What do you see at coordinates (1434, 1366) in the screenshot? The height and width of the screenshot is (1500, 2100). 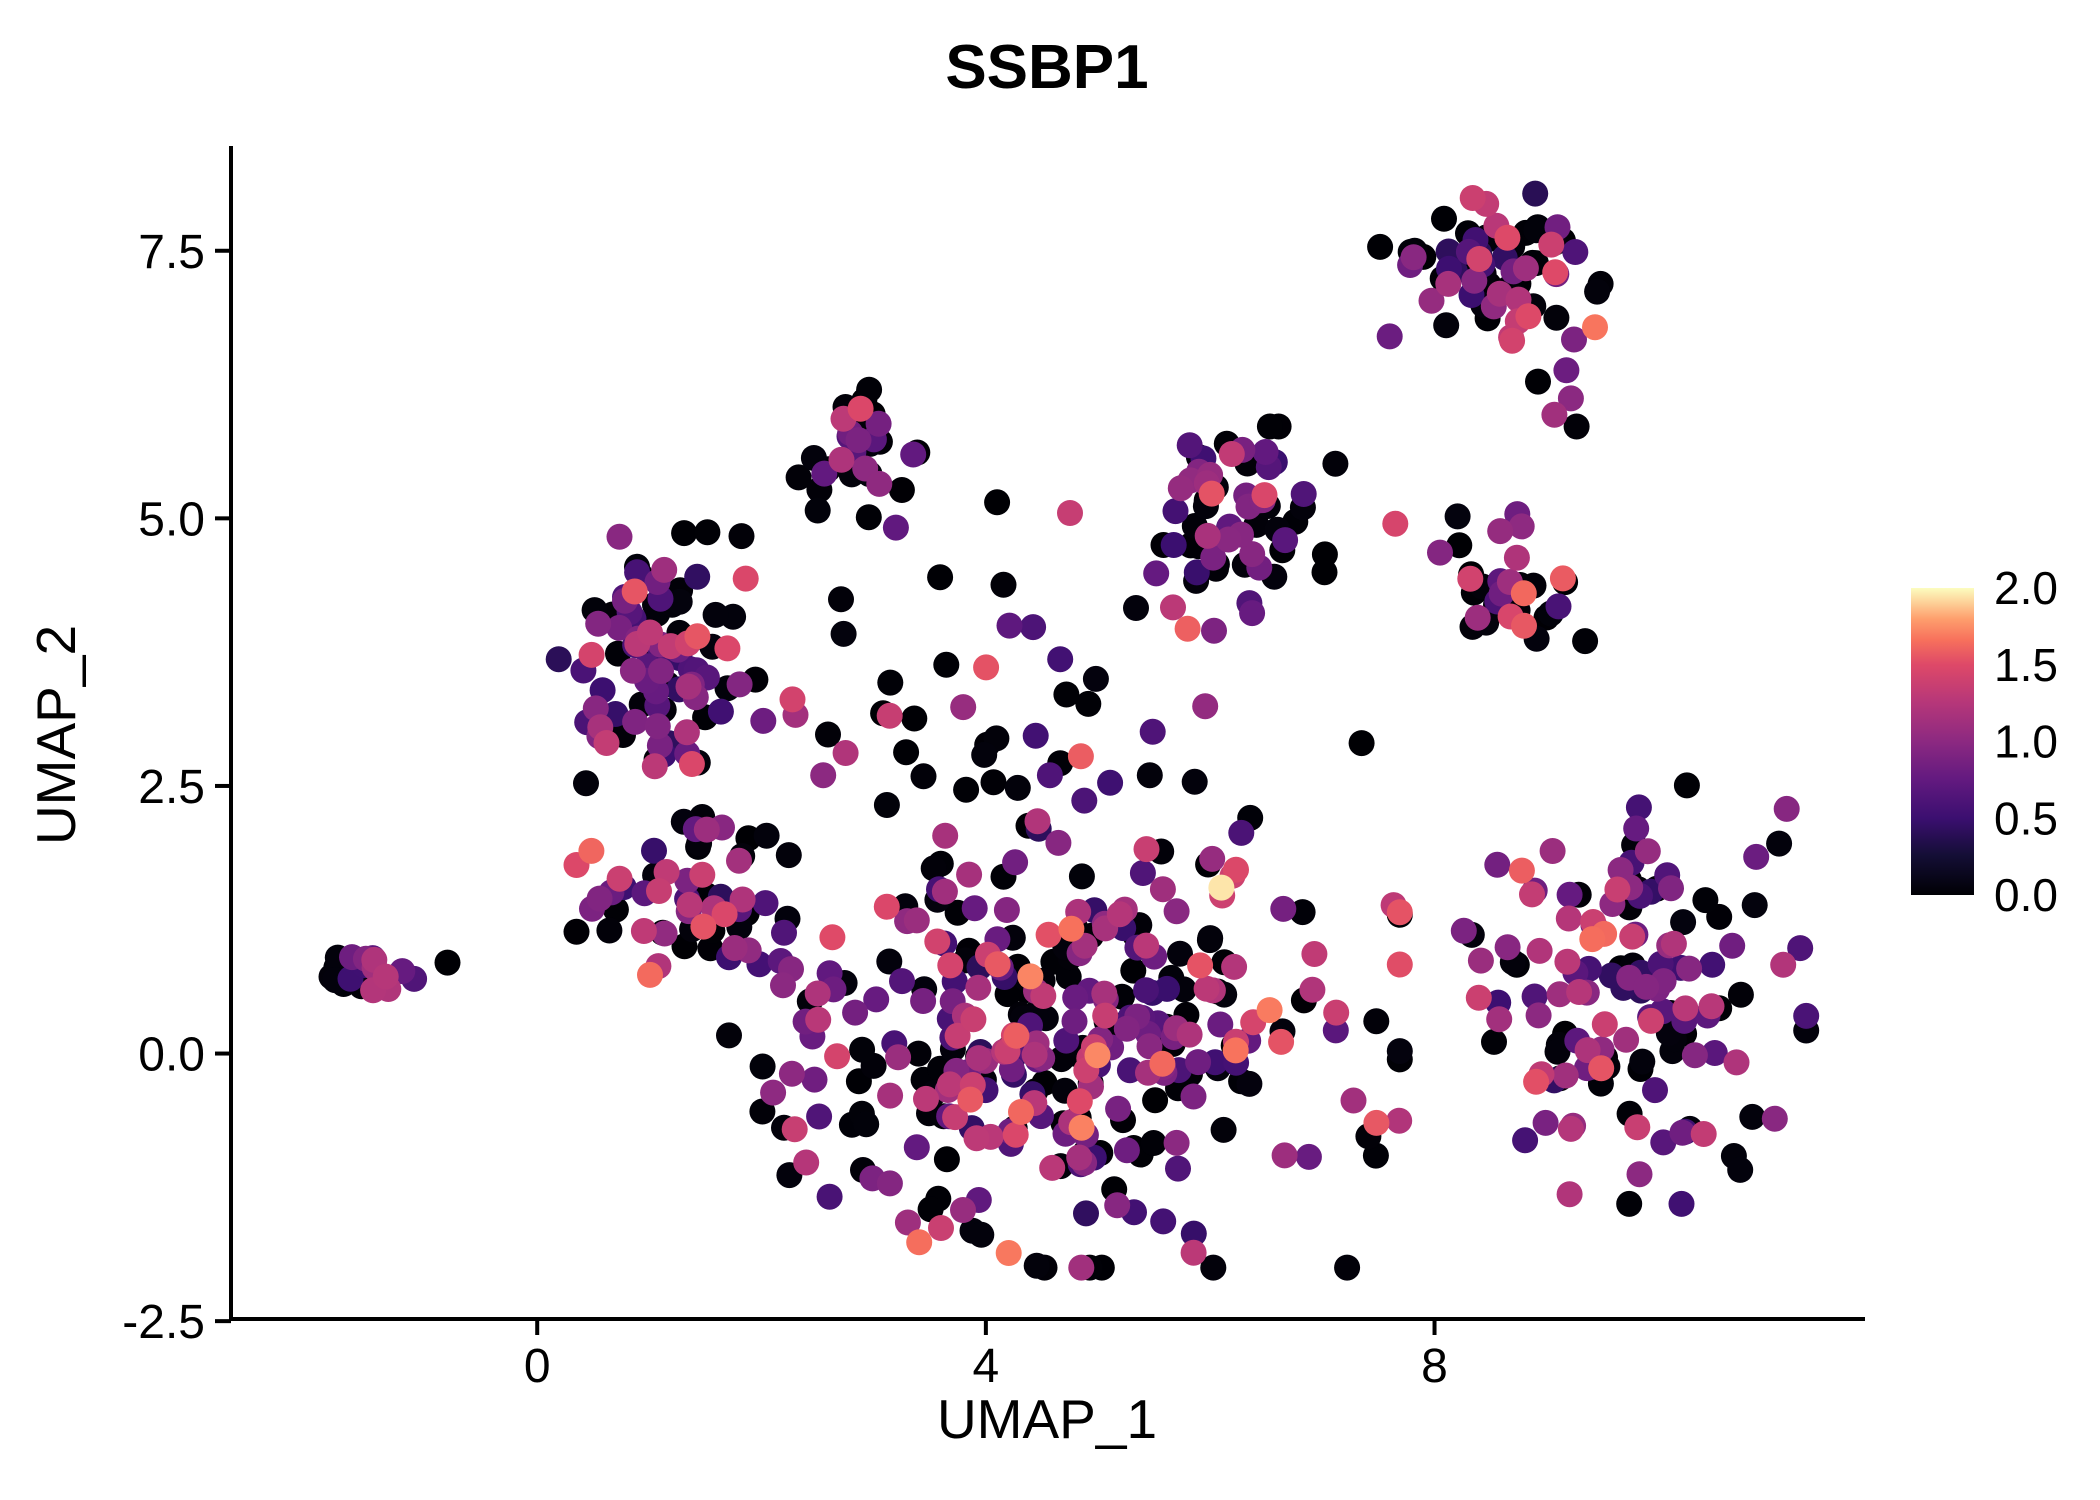 I see `x-tick-label: 8` at bounding box center [1434, 1366].